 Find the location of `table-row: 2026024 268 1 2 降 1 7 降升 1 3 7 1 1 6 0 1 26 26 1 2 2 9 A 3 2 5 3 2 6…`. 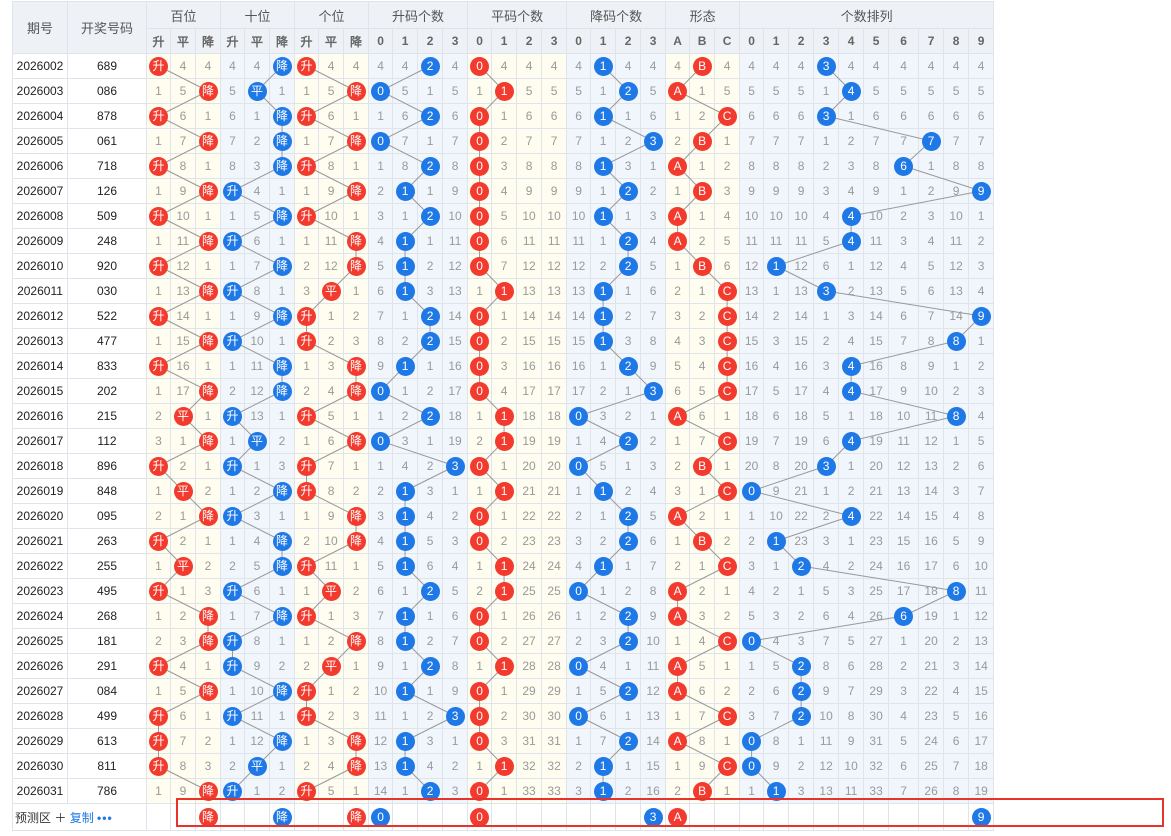

table-row: 2026024 268 1 2 降 1 7 降升 1 3 7 1 1 6 0 1 26 26 1 2 2 9 A 3 2 5 3 2 6… is located at coordinates (503, 616).